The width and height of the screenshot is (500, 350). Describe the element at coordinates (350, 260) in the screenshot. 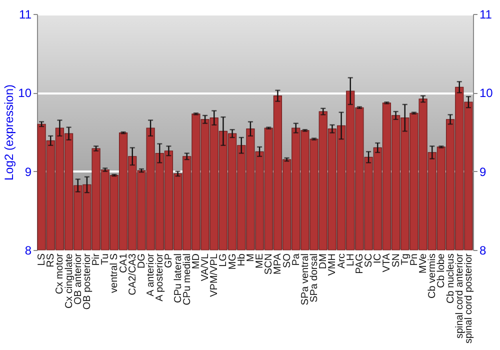

I see `x-tick-label: LH` at that location.